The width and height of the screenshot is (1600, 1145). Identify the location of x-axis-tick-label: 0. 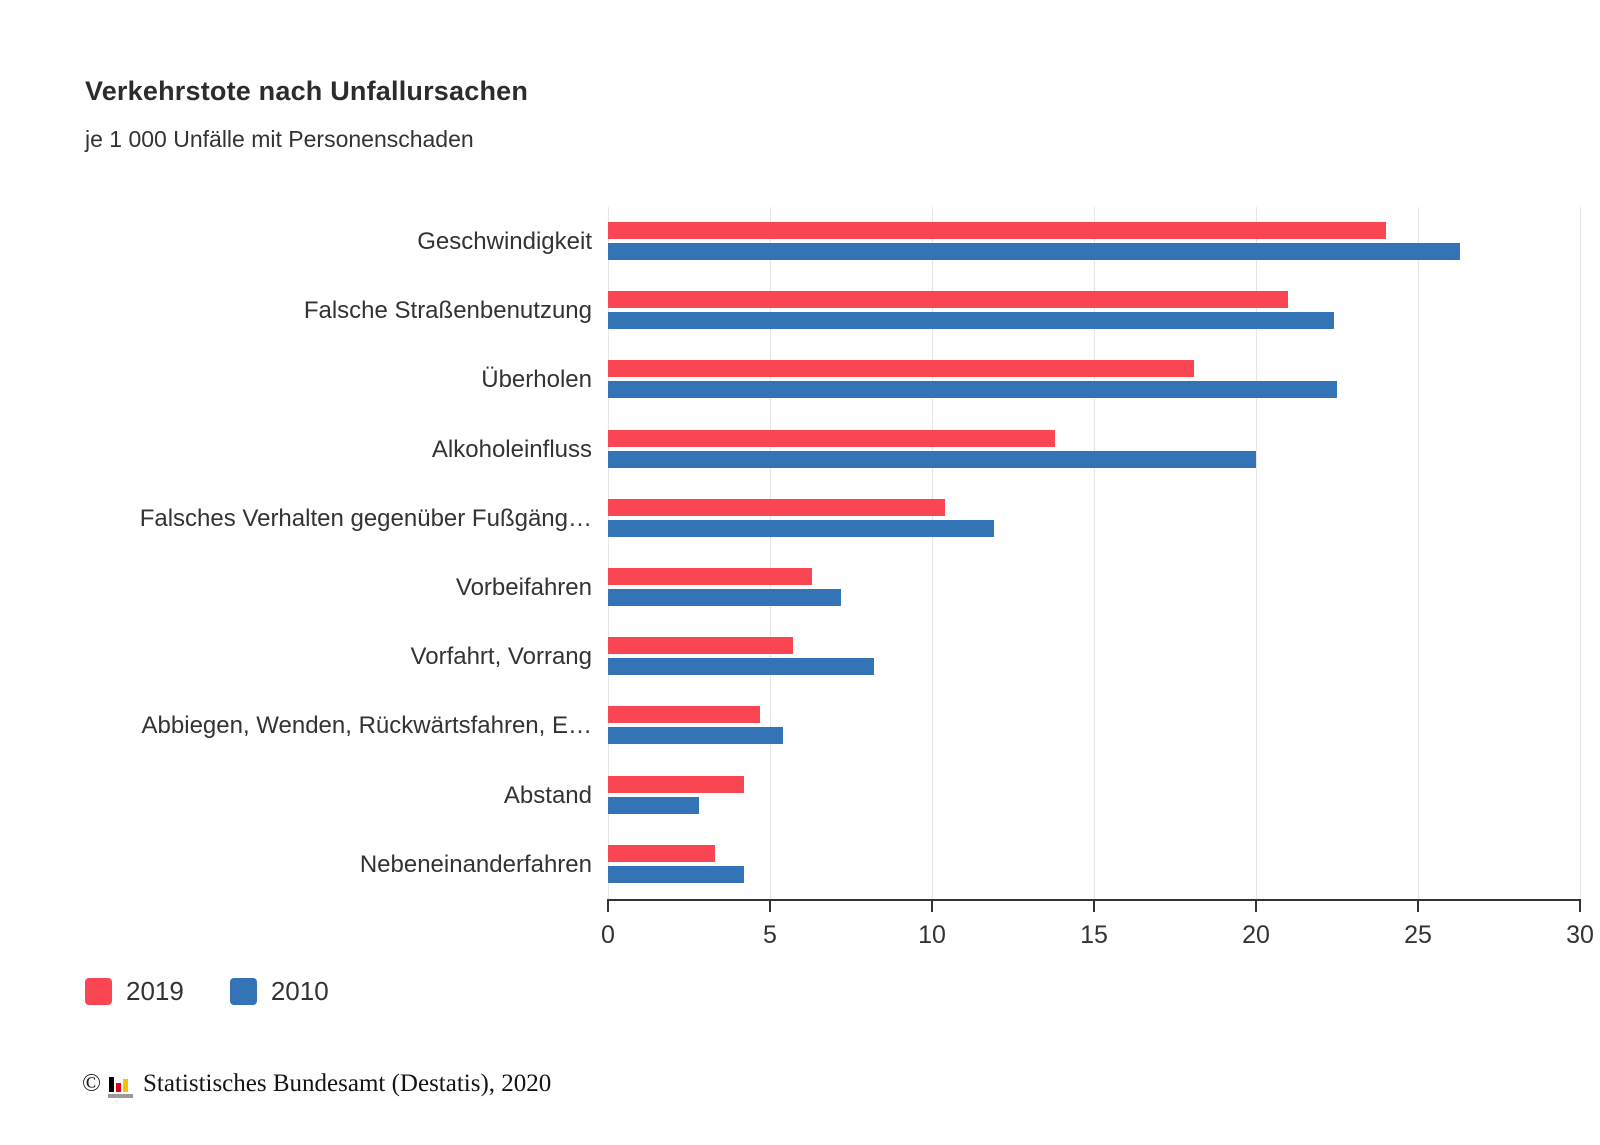
(608, 935).